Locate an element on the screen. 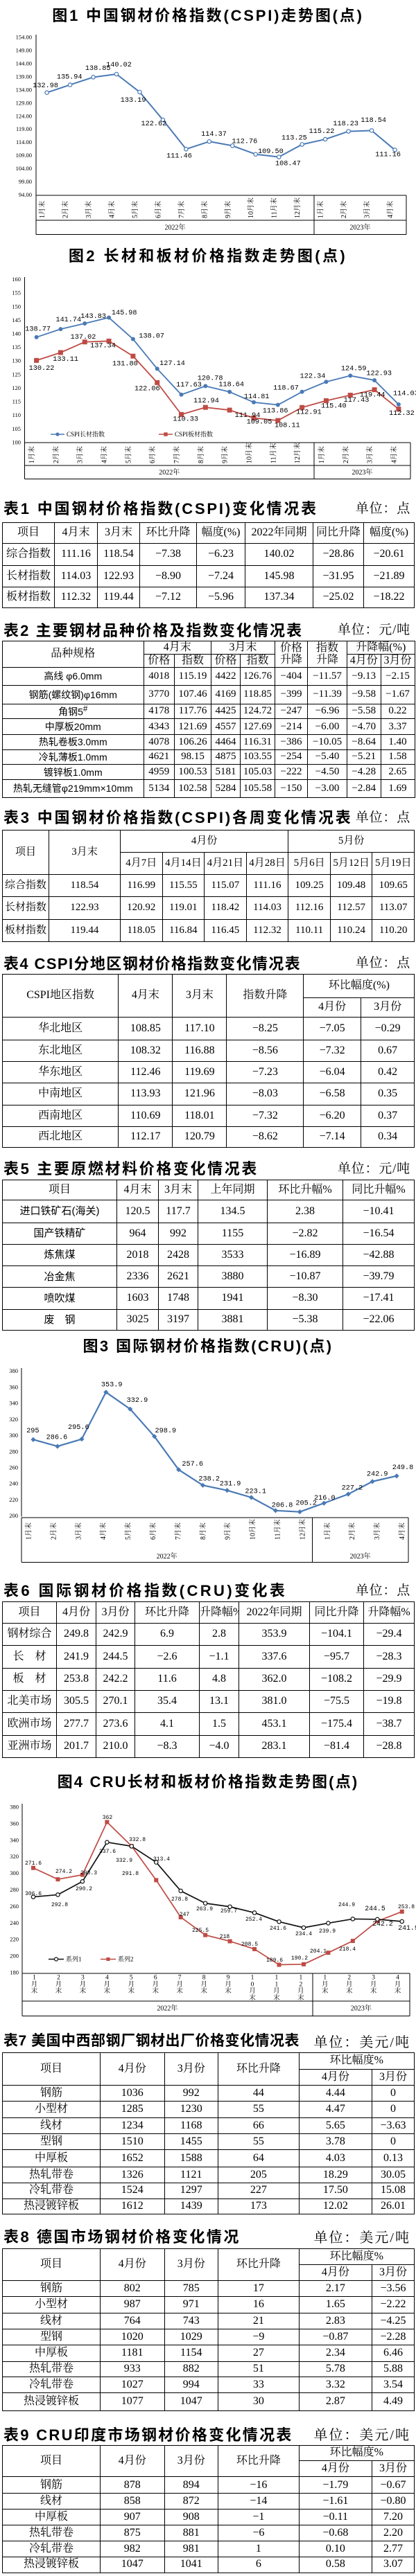 Image resolution: width=416 pixels, height=2576 pixels. svg-text: 108.11 is located at coordinates (287, 426).